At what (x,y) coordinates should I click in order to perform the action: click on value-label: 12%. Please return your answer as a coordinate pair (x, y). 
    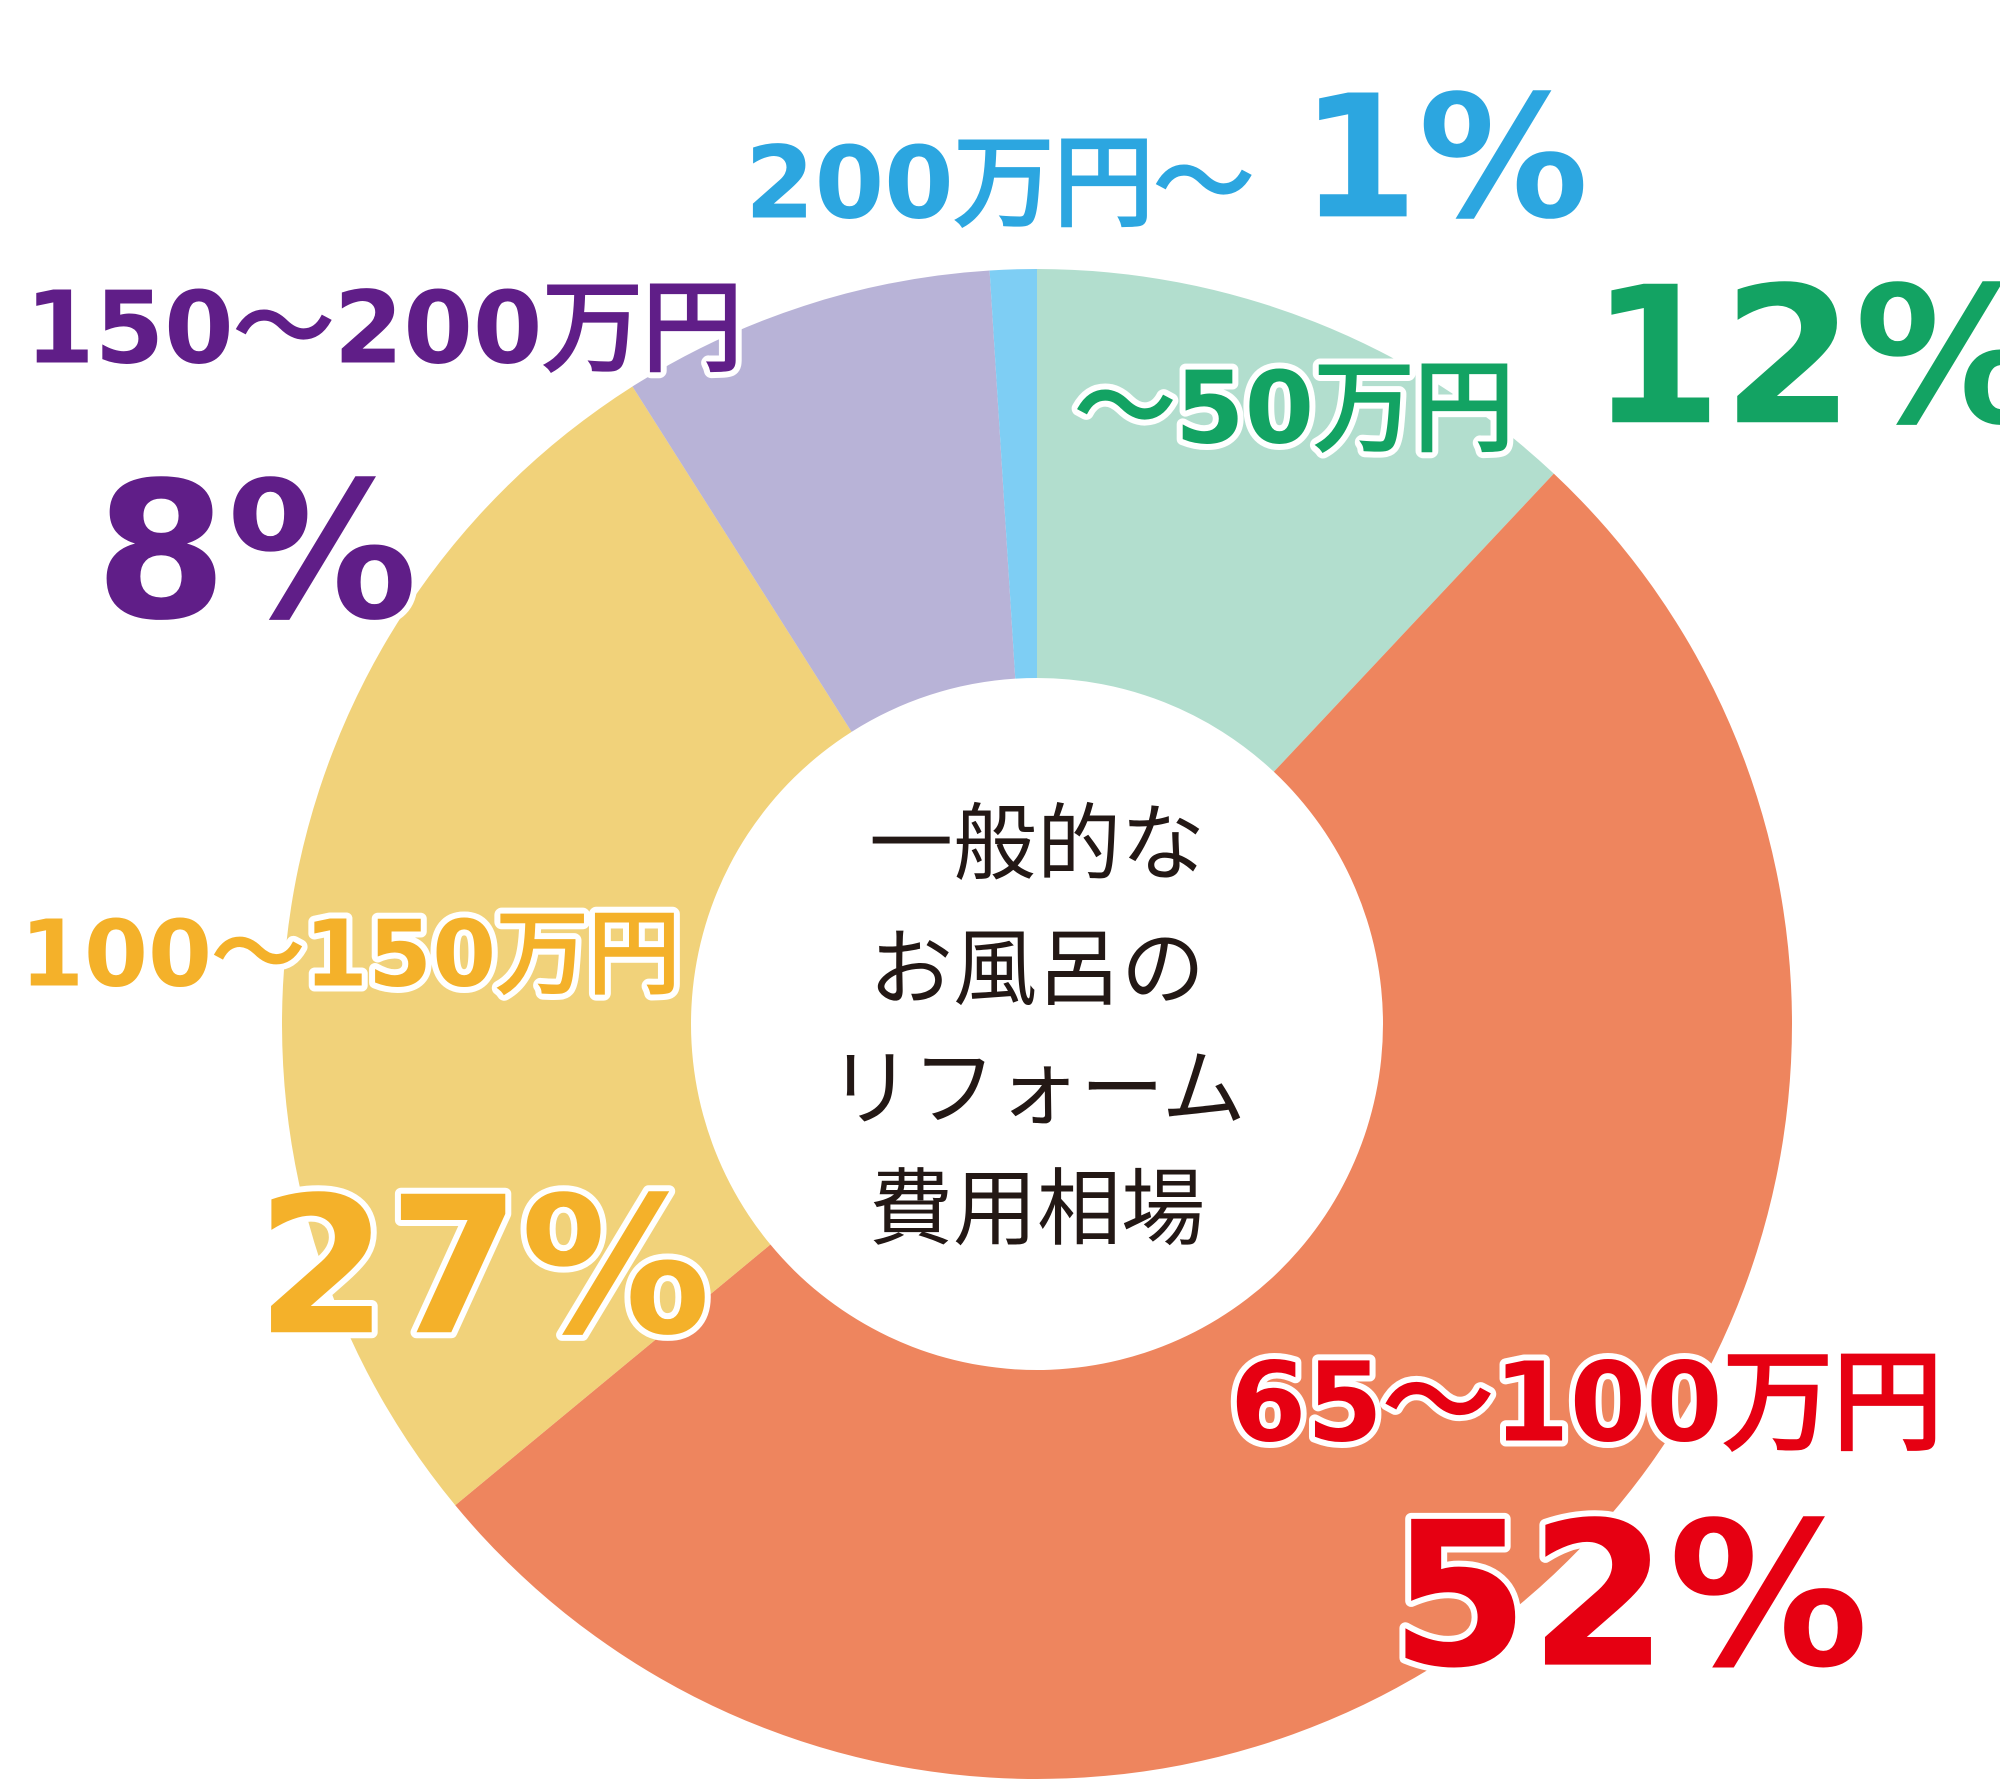
    Looking at the image, I should click on (1795, 356).